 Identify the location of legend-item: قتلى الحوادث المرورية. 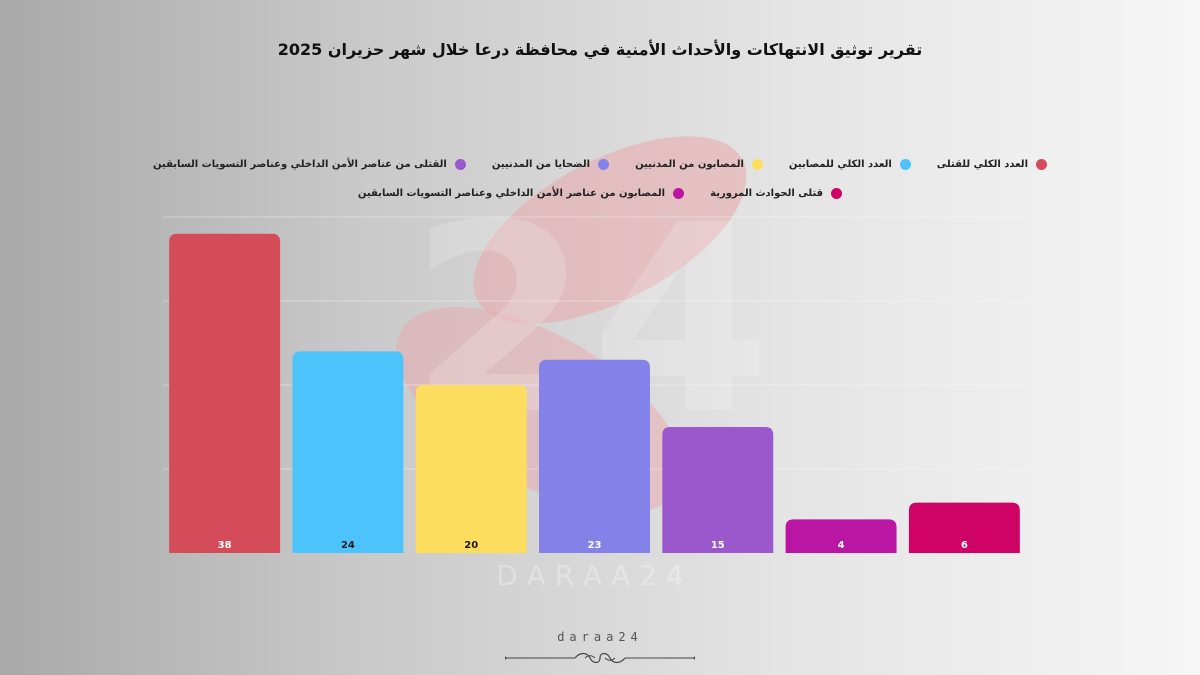
(776, 193).